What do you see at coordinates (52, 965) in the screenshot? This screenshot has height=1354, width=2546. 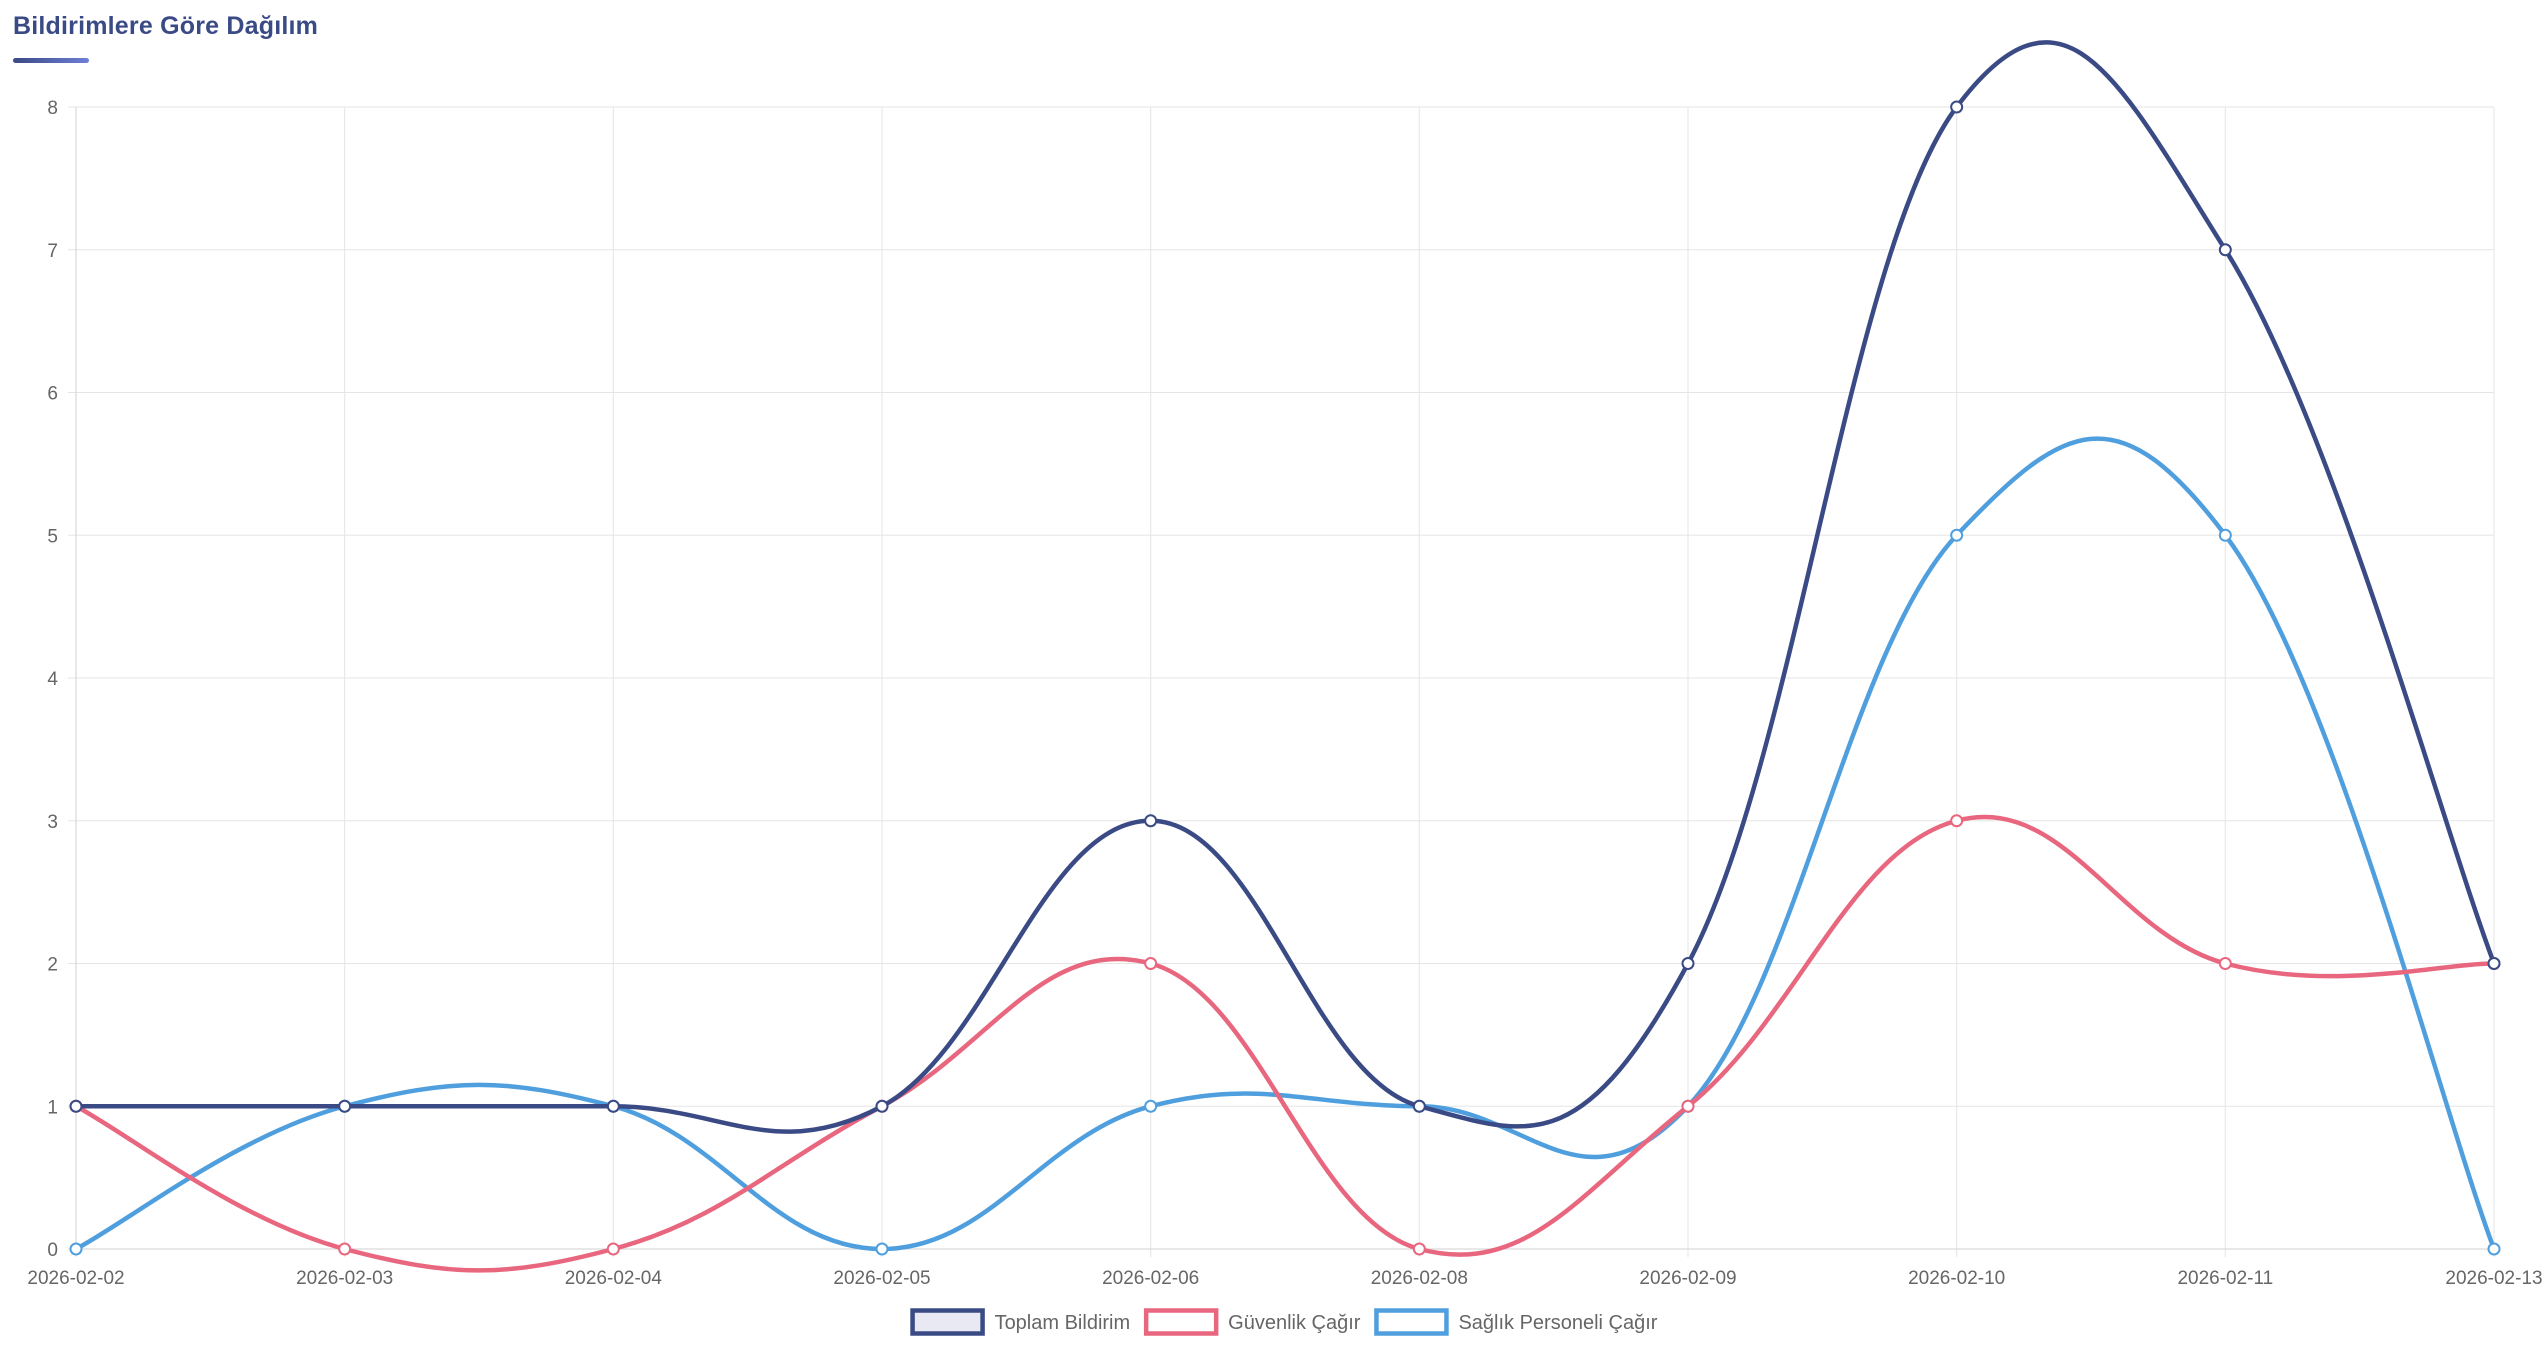 I see `y-tick-label: 2` at bounding box center [52, 965].